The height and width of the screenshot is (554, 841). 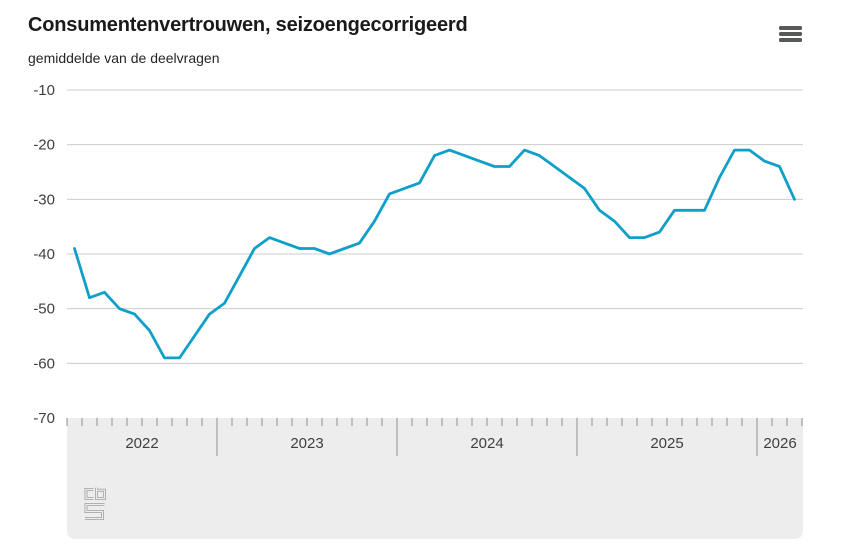 What do you see at coordinates (486, 443) in the screenshot?
I see `svg-text: 2024` at bounding box center [486, 443].